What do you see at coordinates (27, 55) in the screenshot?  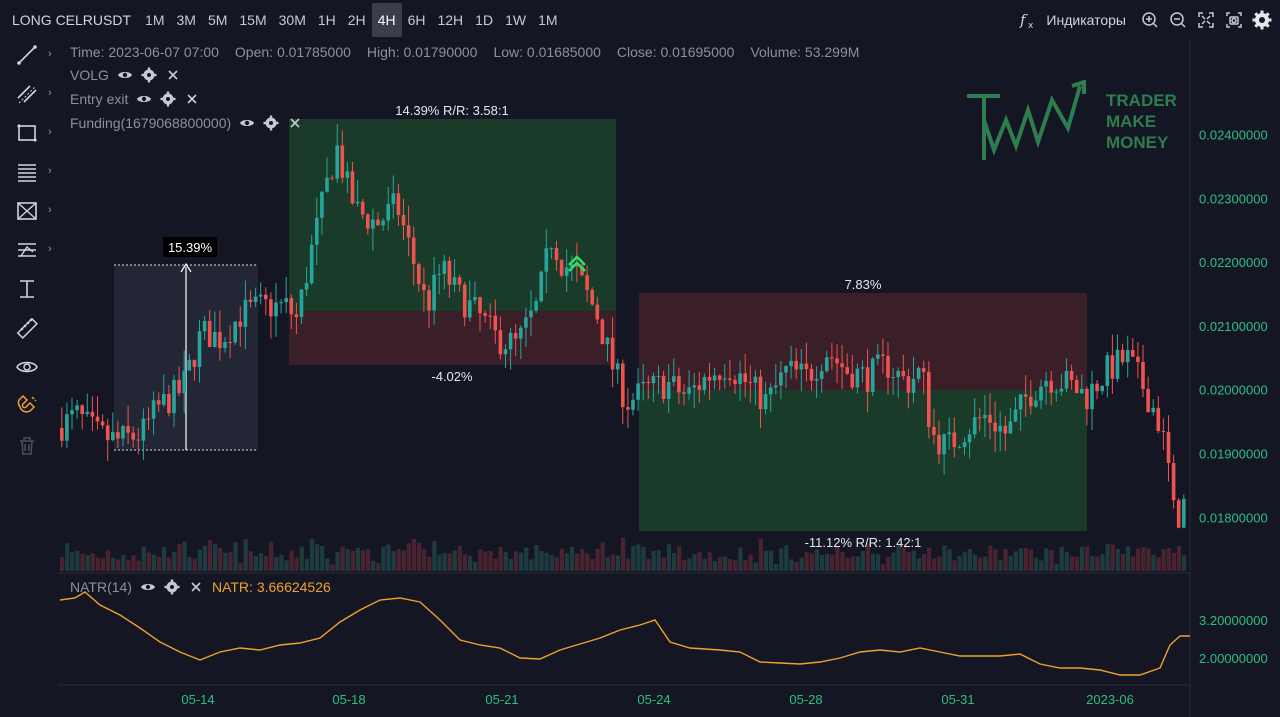 I see `trend-line-icon` at bounding box center [27, 55].